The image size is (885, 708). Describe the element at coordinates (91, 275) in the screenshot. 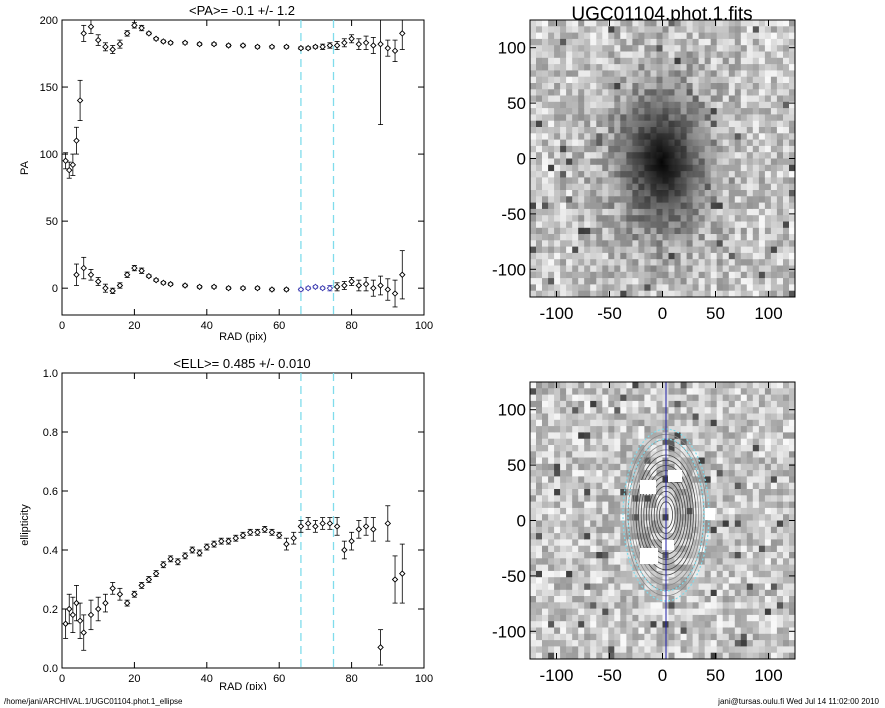

I see `pa-point` at that location.